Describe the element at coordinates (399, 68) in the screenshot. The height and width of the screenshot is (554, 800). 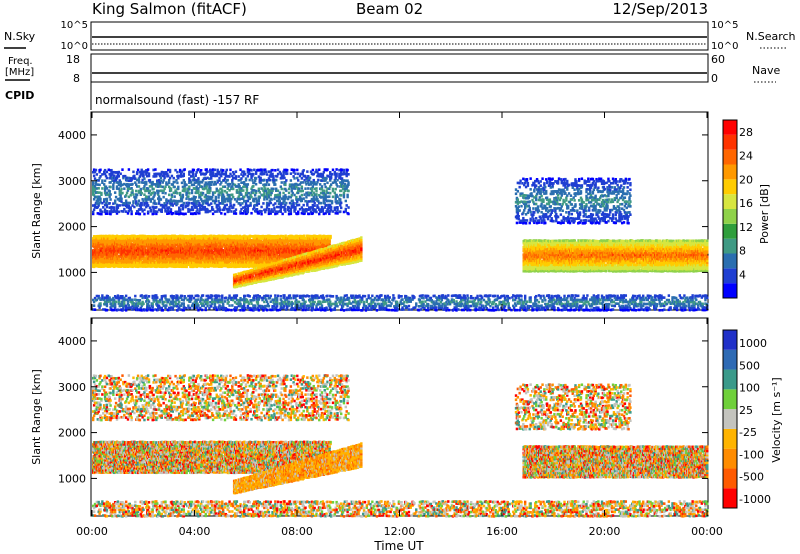
I see `freq-panel` at that location.